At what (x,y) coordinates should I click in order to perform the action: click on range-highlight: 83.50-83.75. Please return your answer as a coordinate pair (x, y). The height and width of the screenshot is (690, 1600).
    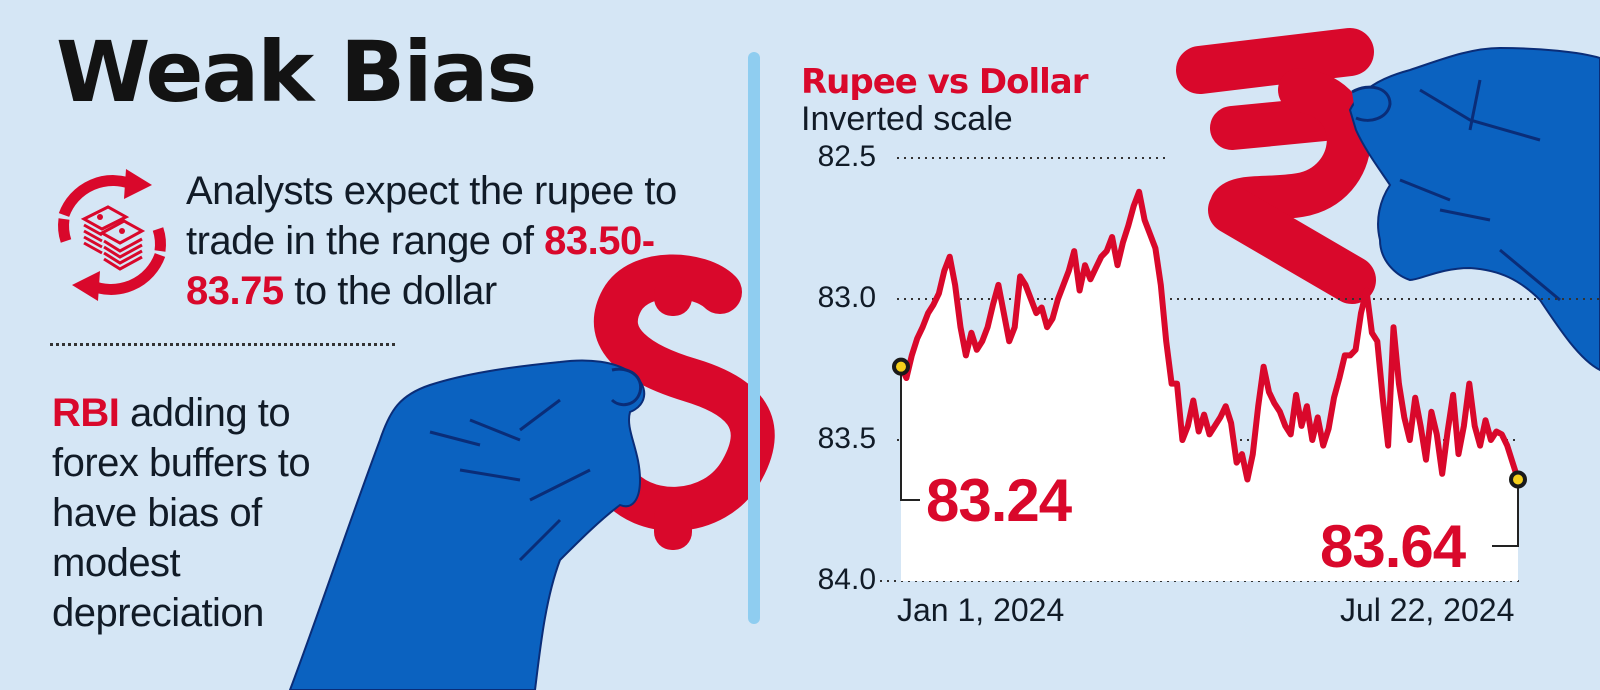
    Looking at the image, I should click on (420, 266).